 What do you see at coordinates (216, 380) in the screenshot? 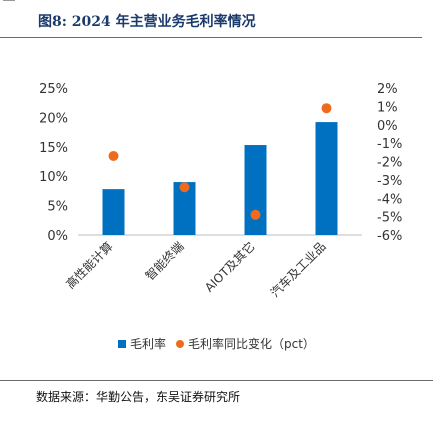
I see `bottom-rule` at bounding box center [216, 380].